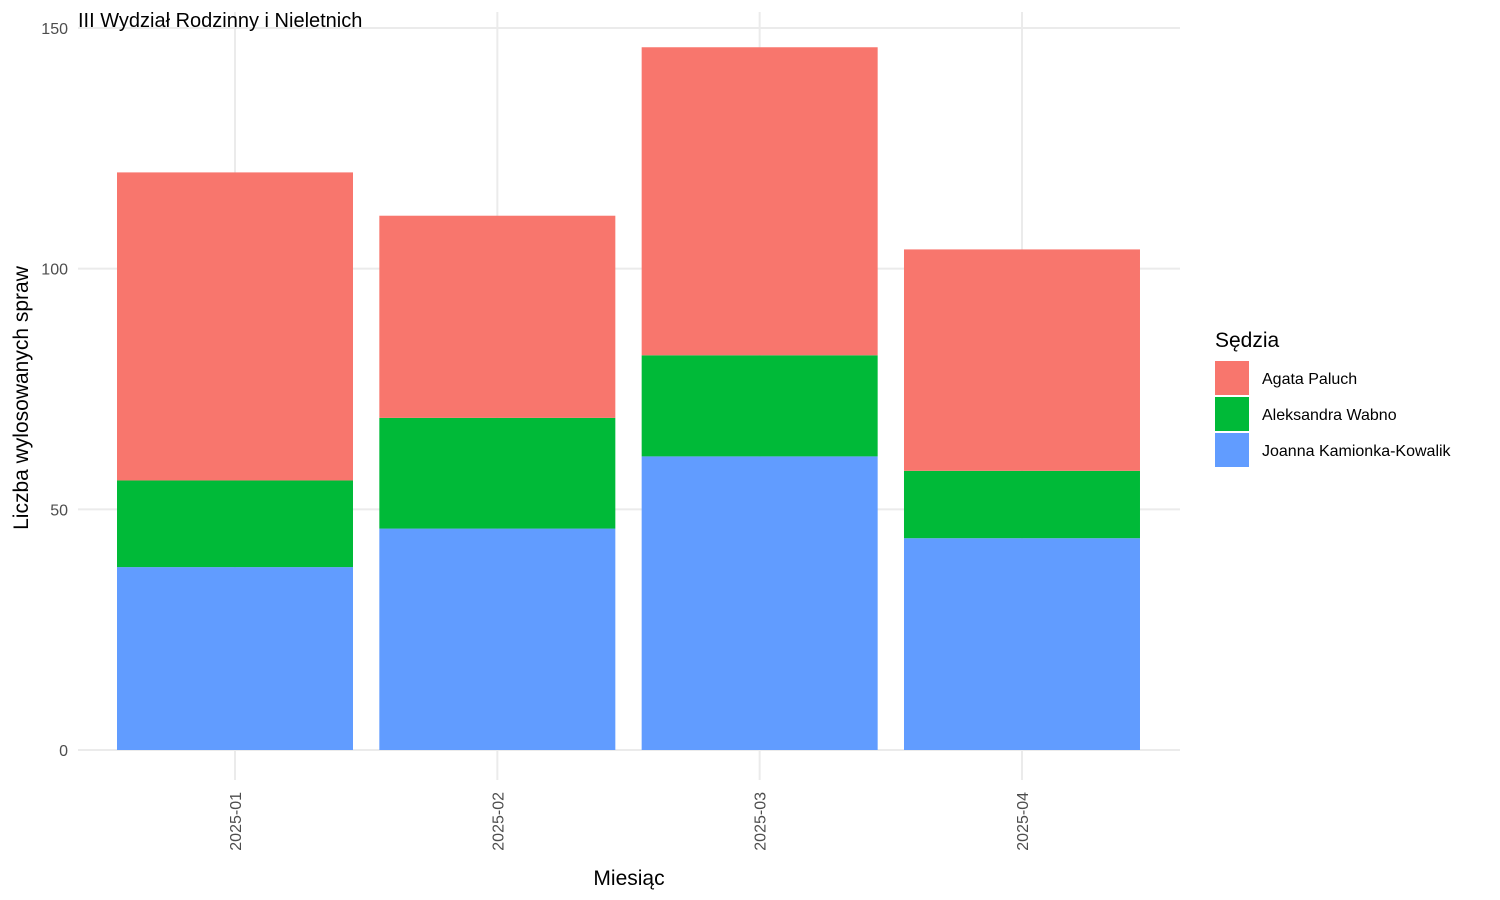  What do you see at coordinates (21, 397) in the screenshot?
I see `y-axis-title: Liczba wylosowanych spraw` at bounding box center [21, 397].